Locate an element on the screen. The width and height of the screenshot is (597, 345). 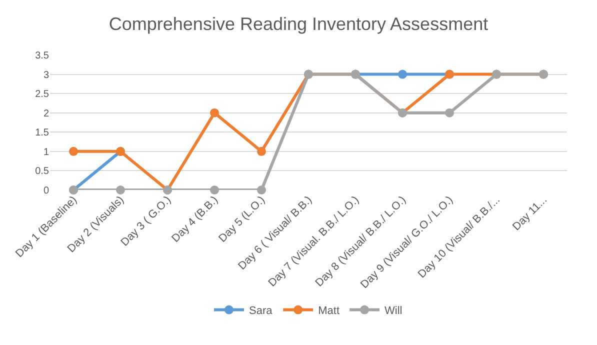
y-tick-label: 2.5 is located at coordinates (42, 94).